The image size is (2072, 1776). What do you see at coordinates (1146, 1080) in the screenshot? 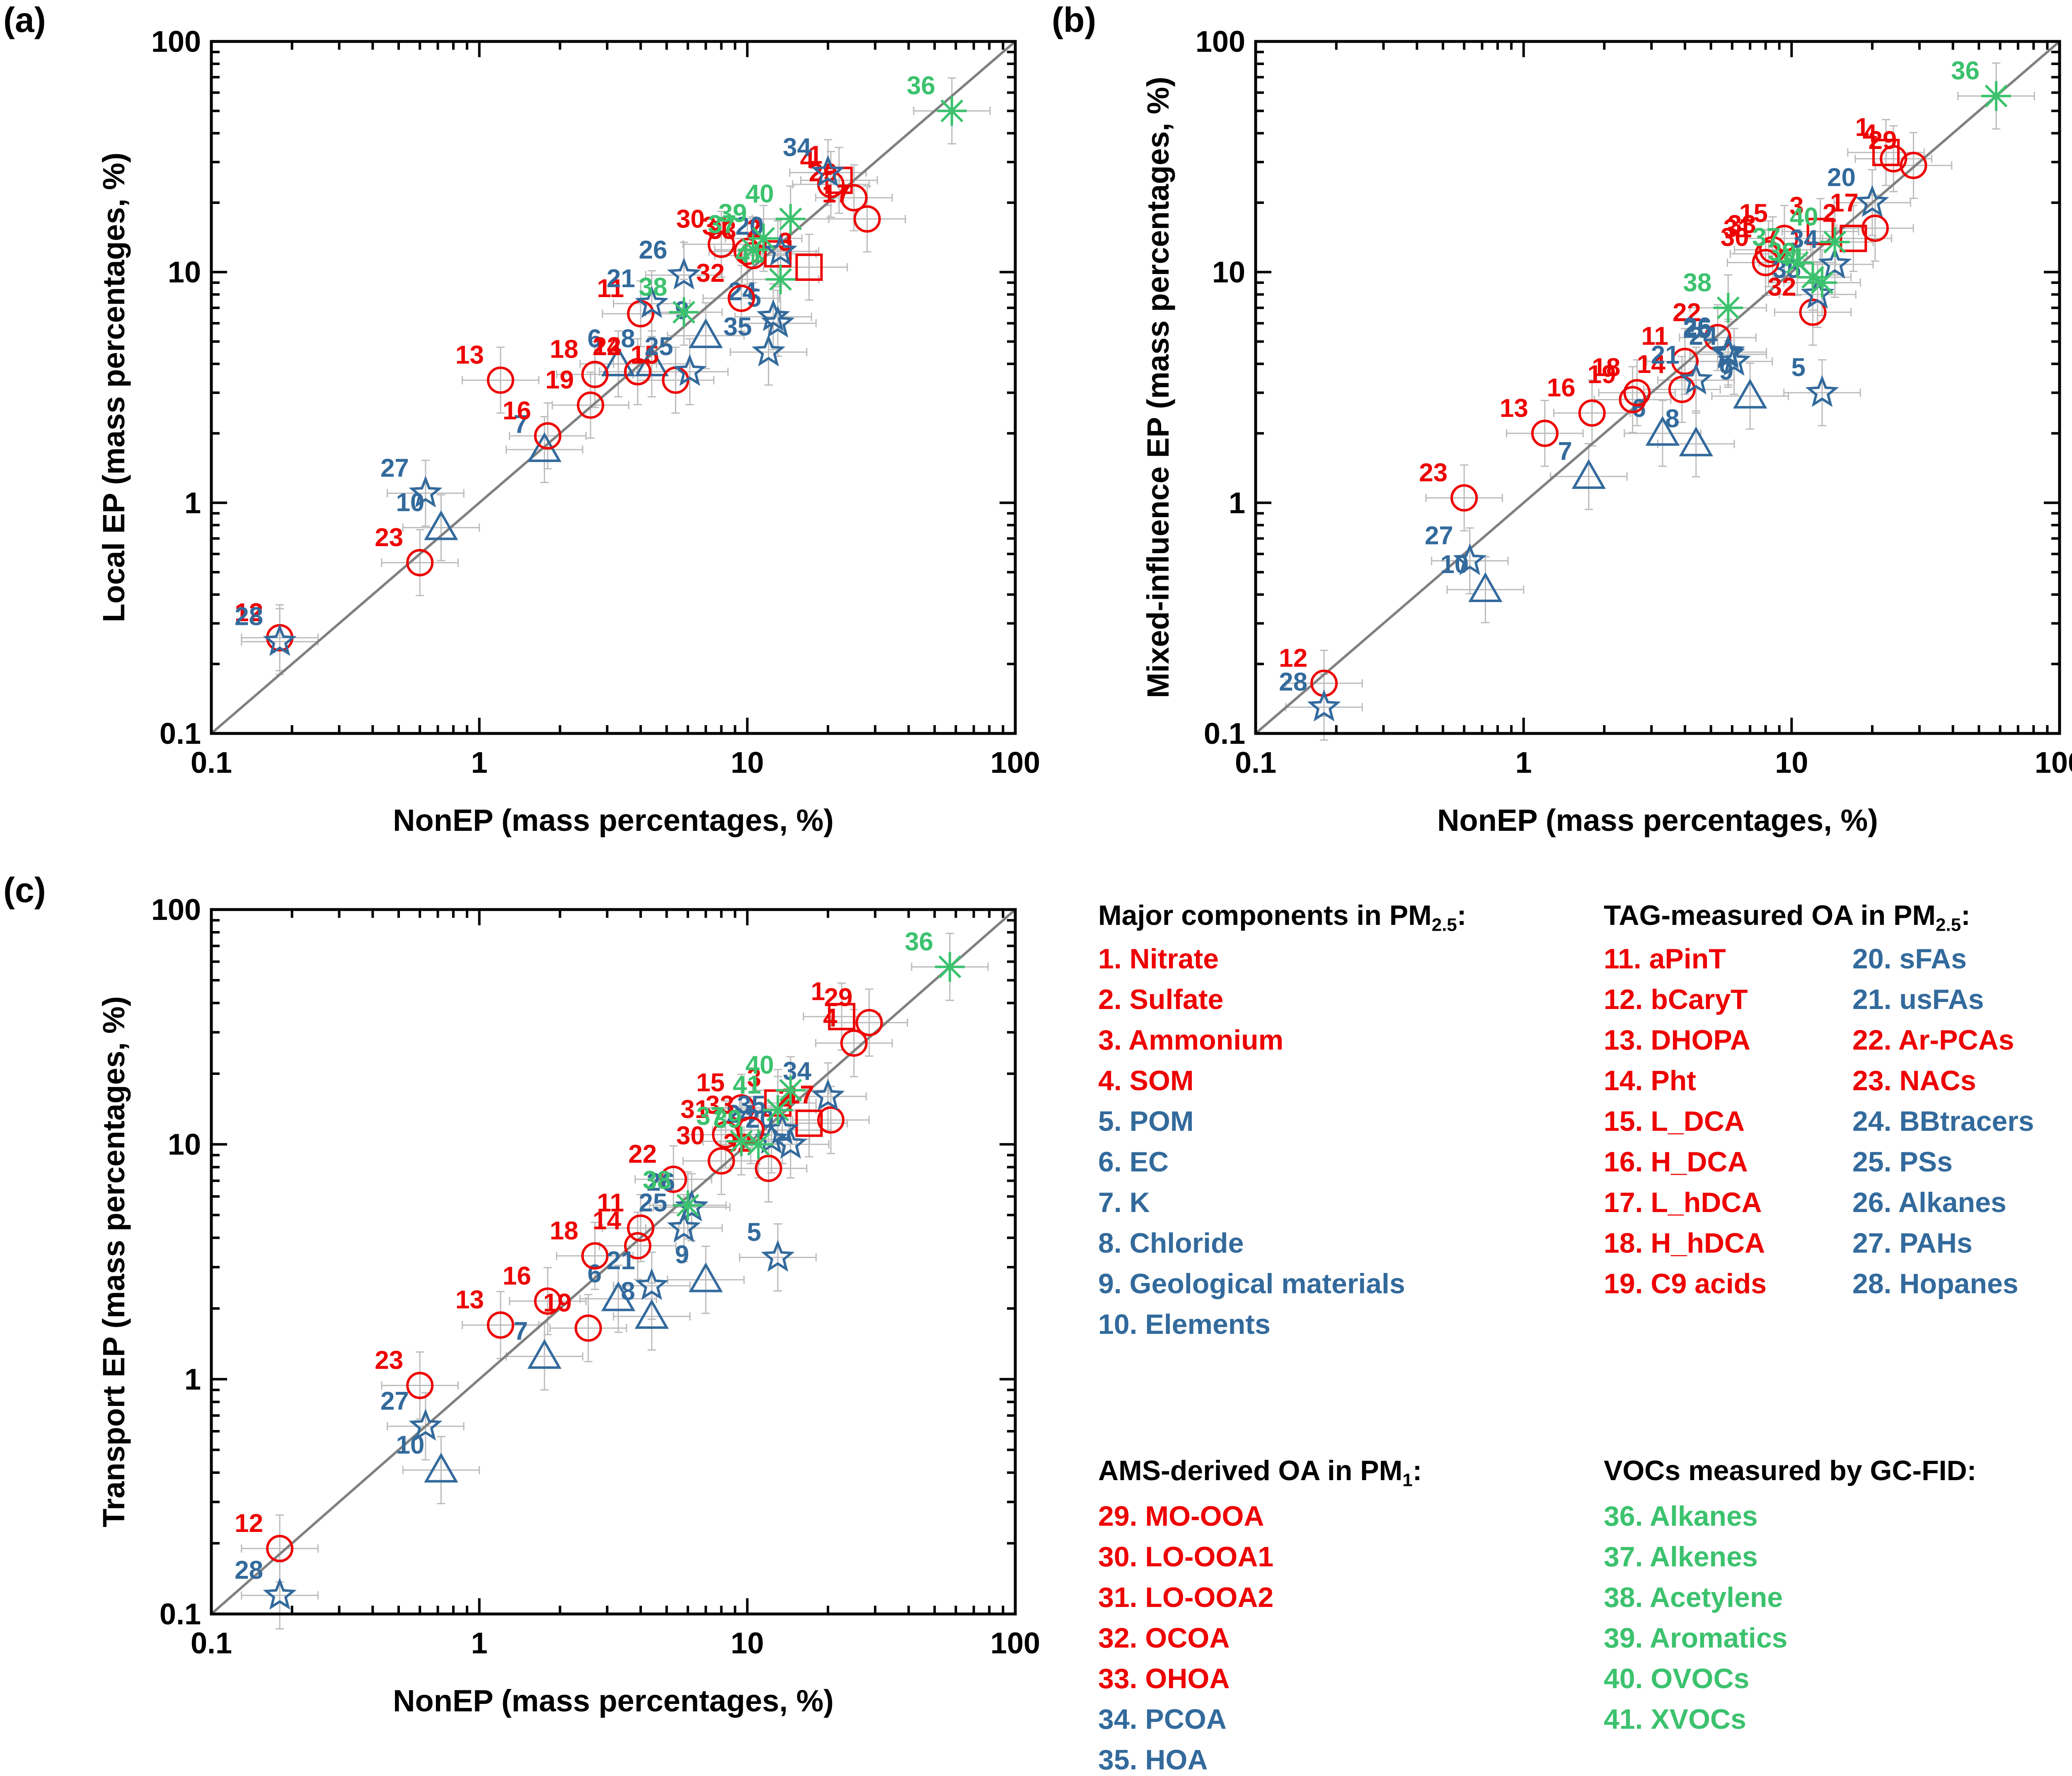
I see `legend-item: 4. SOM` at bounding box center [1146, 1080].